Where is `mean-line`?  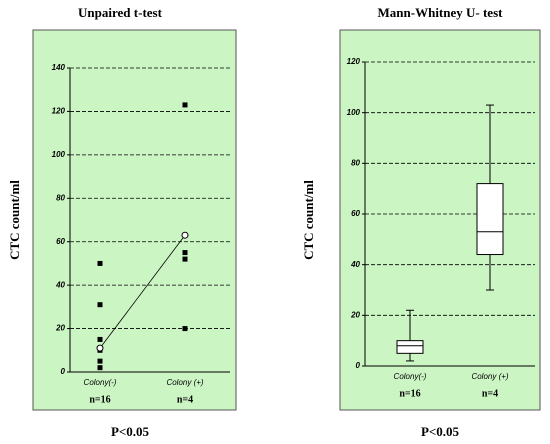
mean-line is located at coordinates (142, 291).